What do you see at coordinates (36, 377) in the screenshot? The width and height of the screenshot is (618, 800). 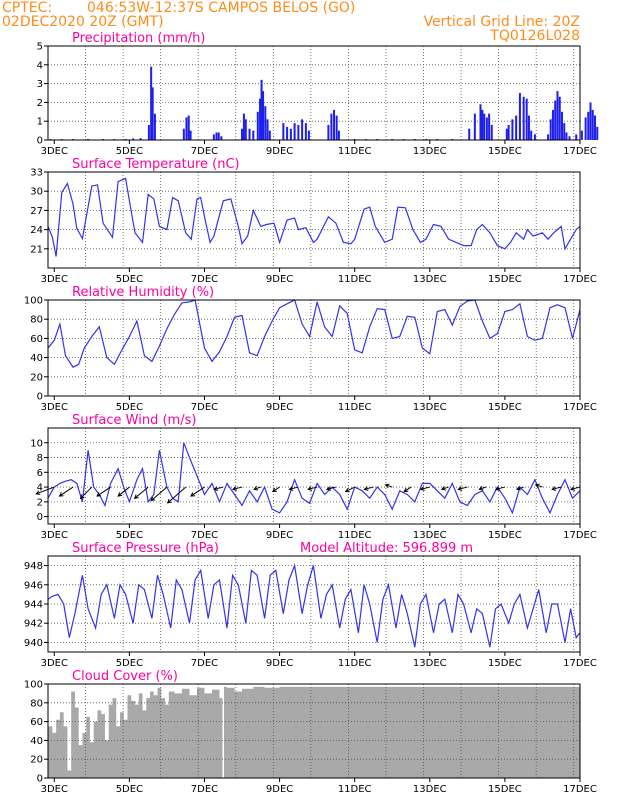 I see `humidity-y-tick-label: 20` at bounding box center [36, 377].